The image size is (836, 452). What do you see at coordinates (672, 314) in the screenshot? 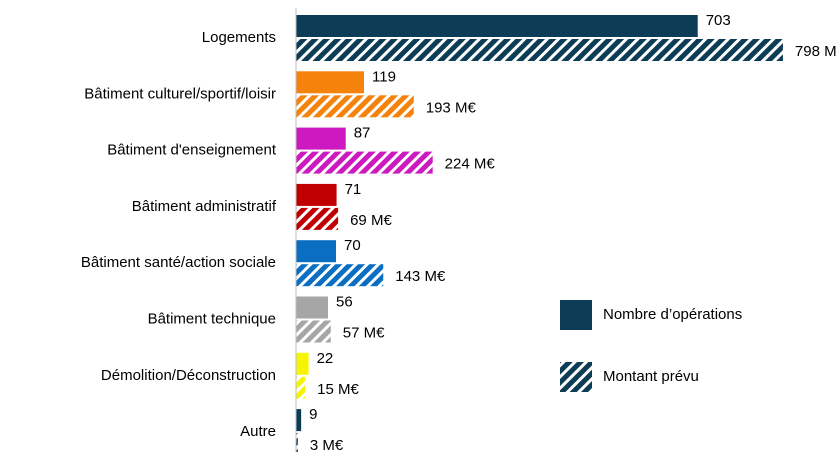
I see `legend-label: Nombre d’opérations` at bounding box center [672, 314].